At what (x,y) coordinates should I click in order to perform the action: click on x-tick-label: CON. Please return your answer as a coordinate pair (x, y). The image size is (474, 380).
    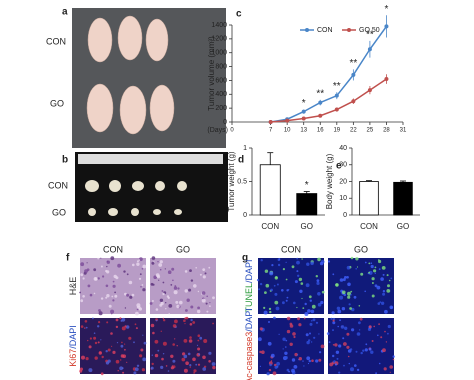
    Looking at the image, I should click on (369, 226).